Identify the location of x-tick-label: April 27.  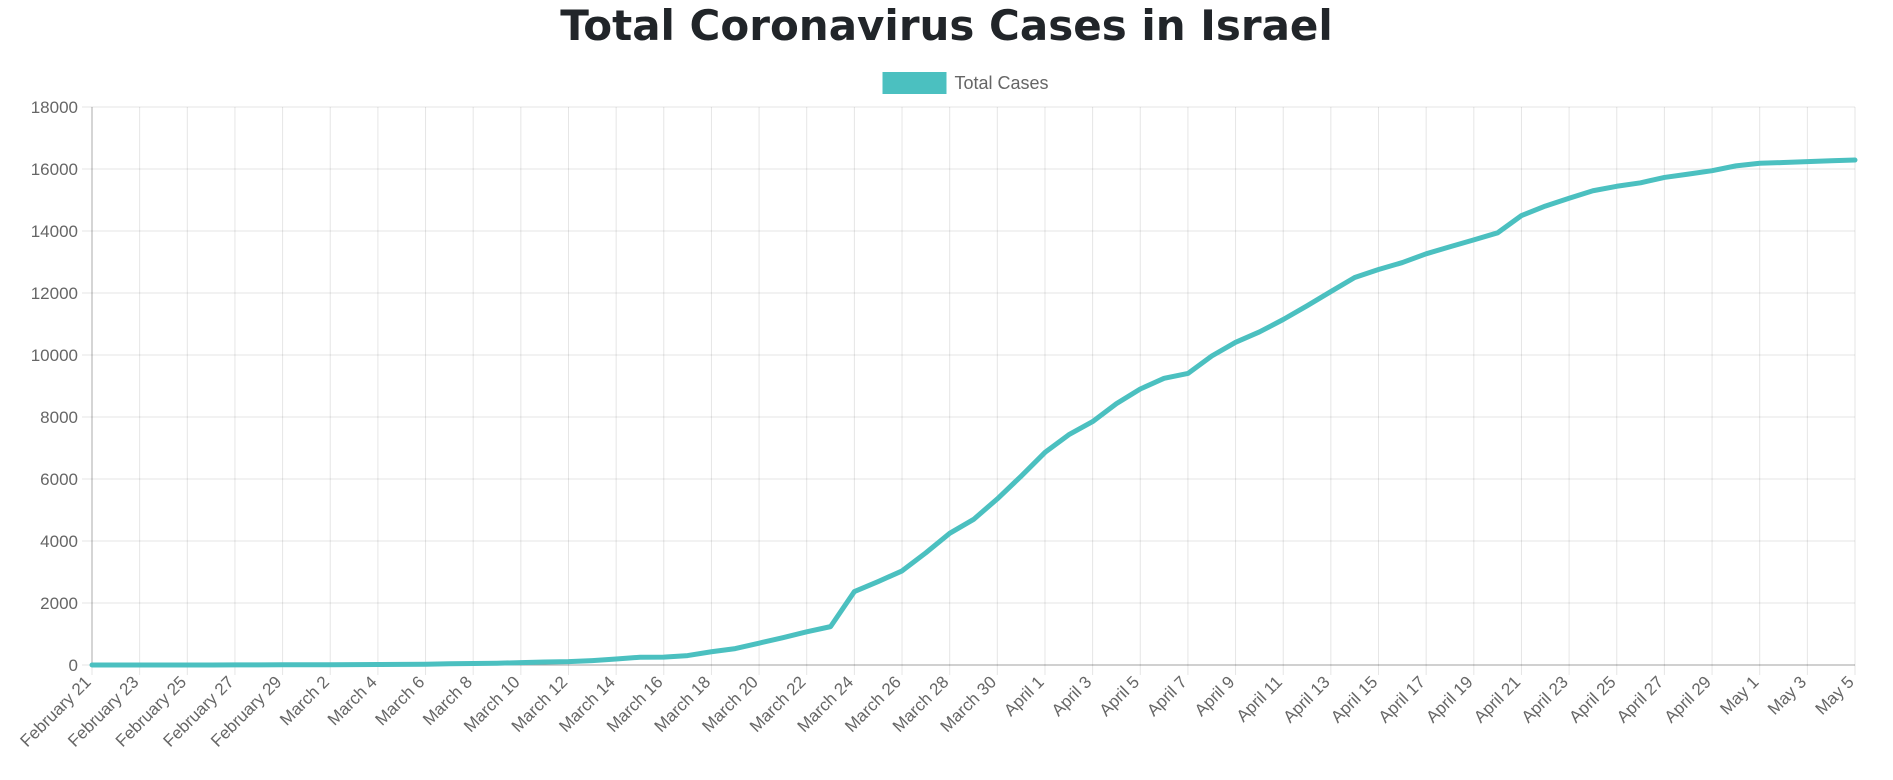
(1640, 699).